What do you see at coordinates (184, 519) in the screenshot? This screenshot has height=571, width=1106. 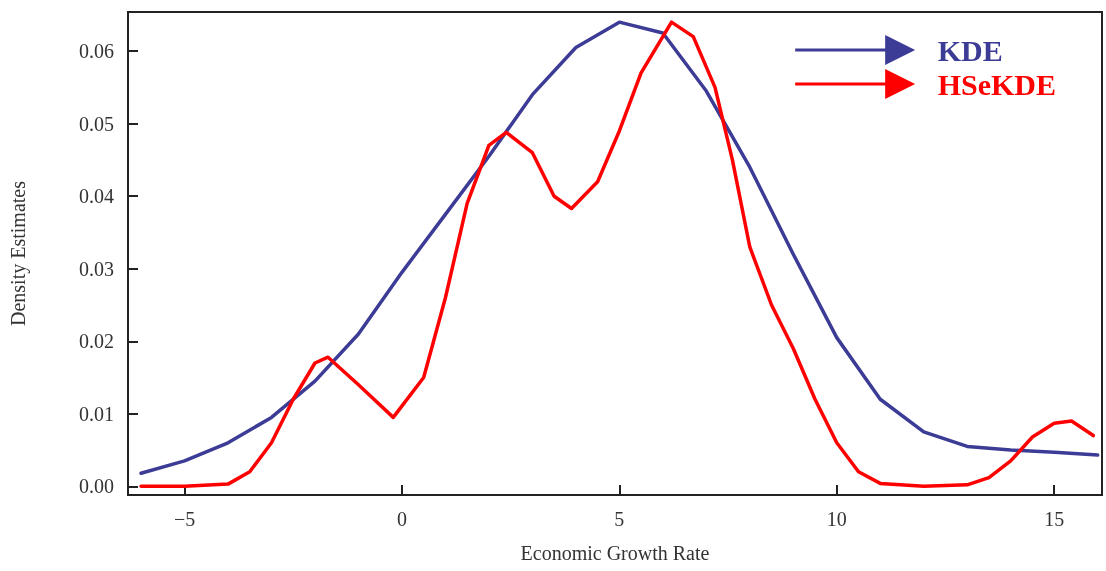 I see `x-tick-label: −5` at bounding box center [184, 519].